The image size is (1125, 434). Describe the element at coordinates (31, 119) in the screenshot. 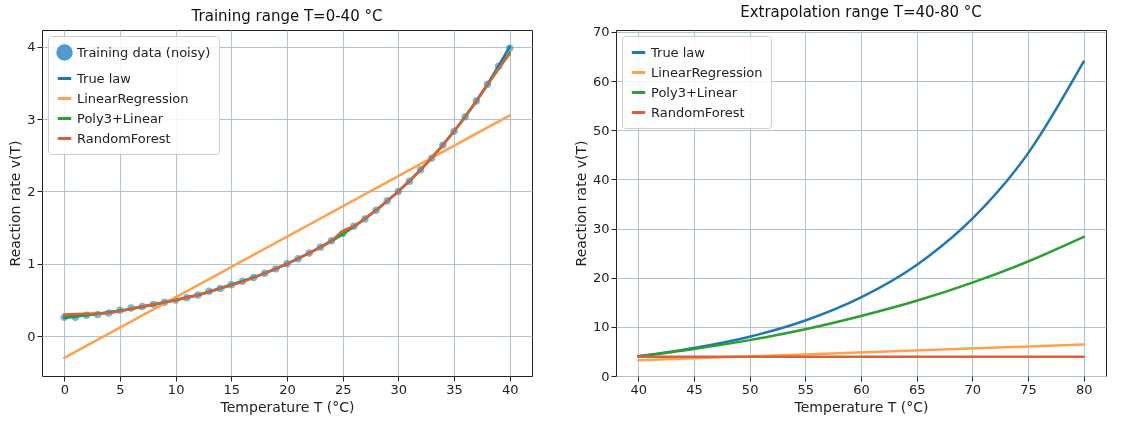

I see `y-tick-label: 3` at that location.